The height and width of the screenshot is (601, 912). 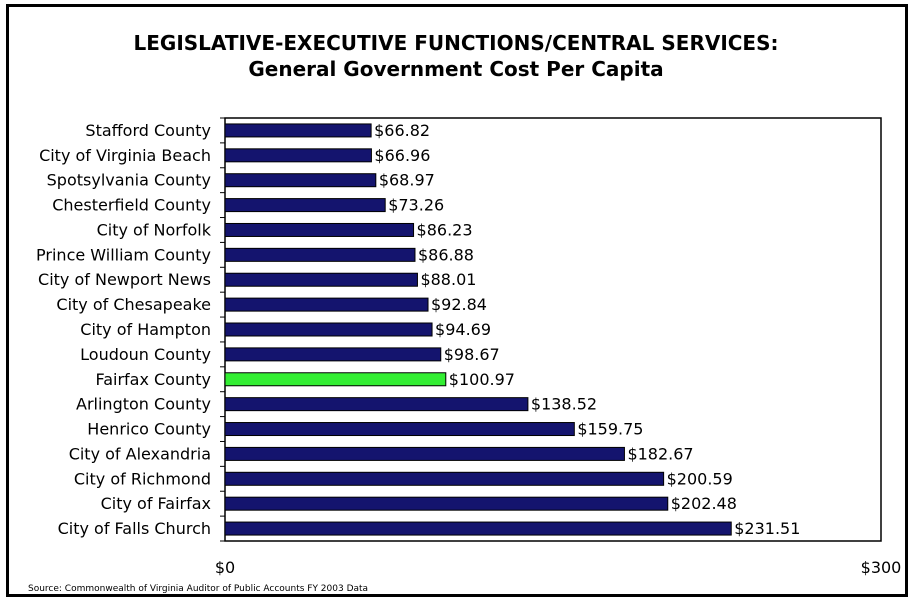 I want to click on value-label: $159.75, so click(x=610, y=429).